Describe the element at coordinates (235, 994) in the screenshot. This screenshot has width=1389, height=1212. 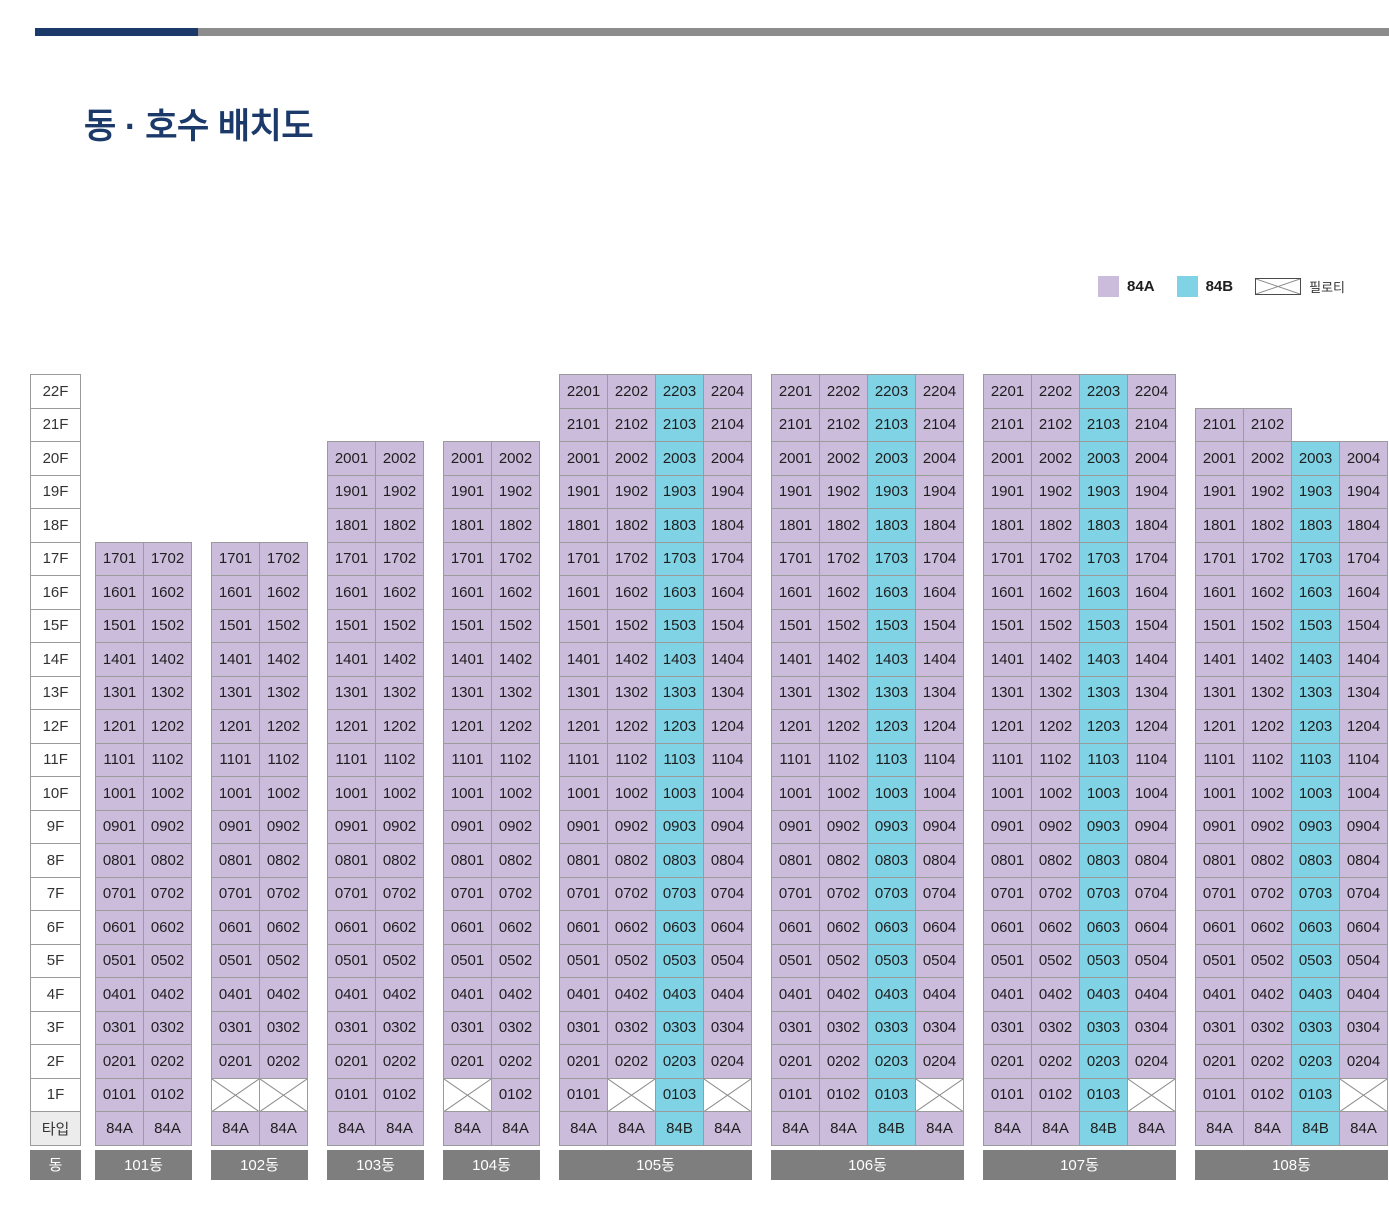
I see `unit-cell: 0401` at that location.